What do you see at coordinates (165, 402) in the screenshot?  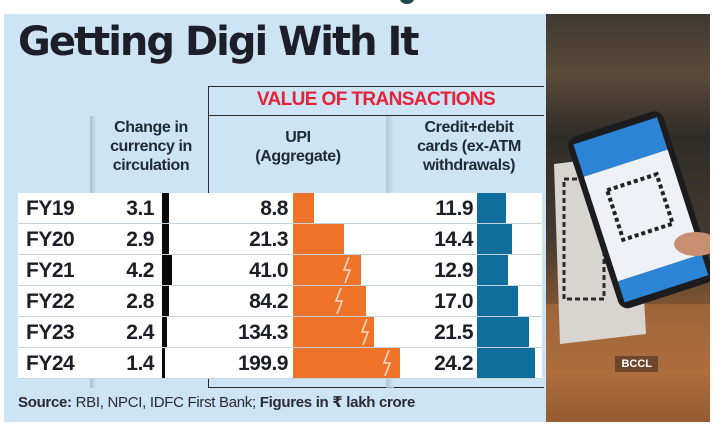 I see `source-text: RBI, NPCI, IDFC First Bank;` at bounding box center [165, 402].